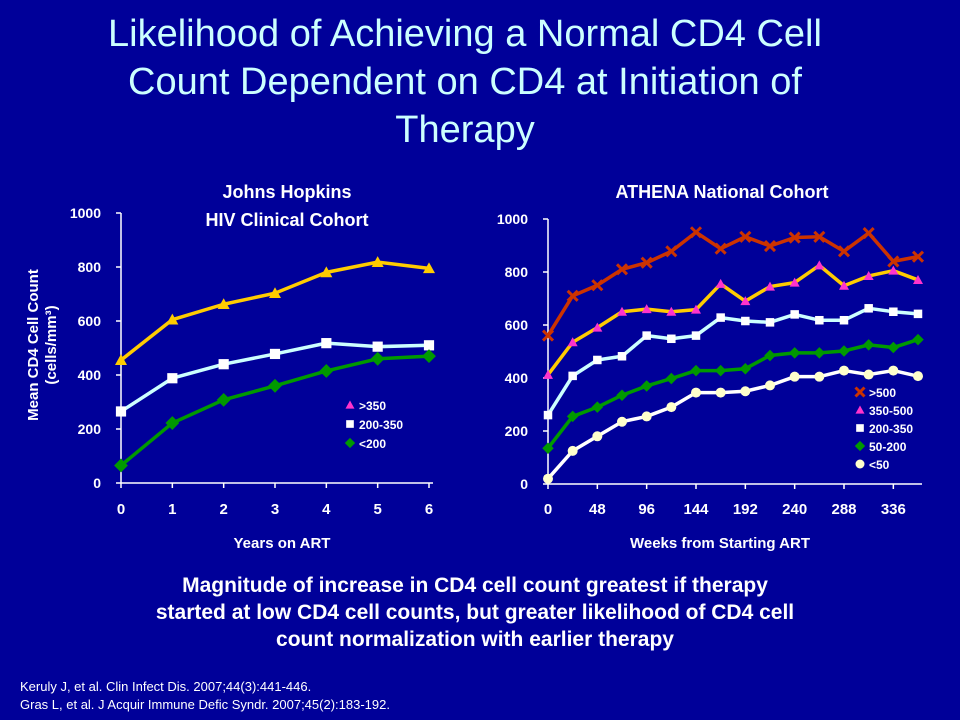 Image resolution: width=960 pixels, height=720 pixels. What do you see at coordinates (90, 429) in the screenshot?
I see `y-tick-label: 200` at bounding box center [90, 429].